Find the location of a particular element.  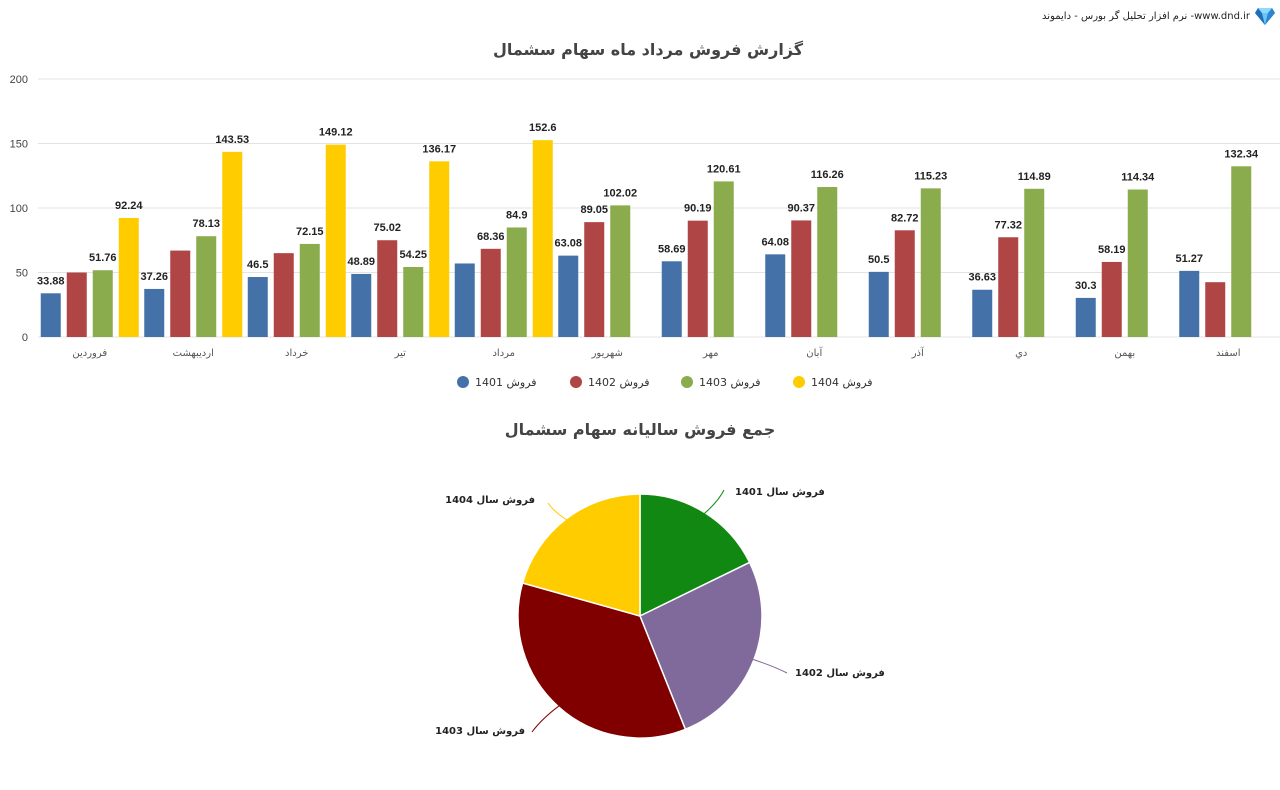

legend-label-2: فروش 1402 is located at coordinates (619, 382).